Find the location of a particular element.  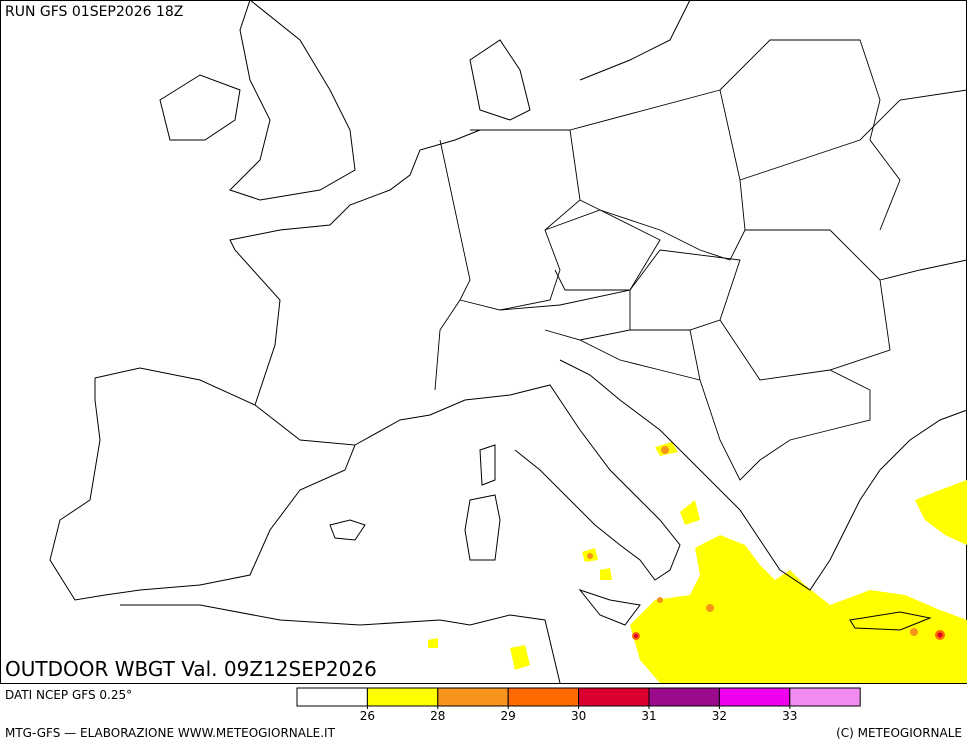

legend-tick-label: 26 is located at coordinates (367, 716).